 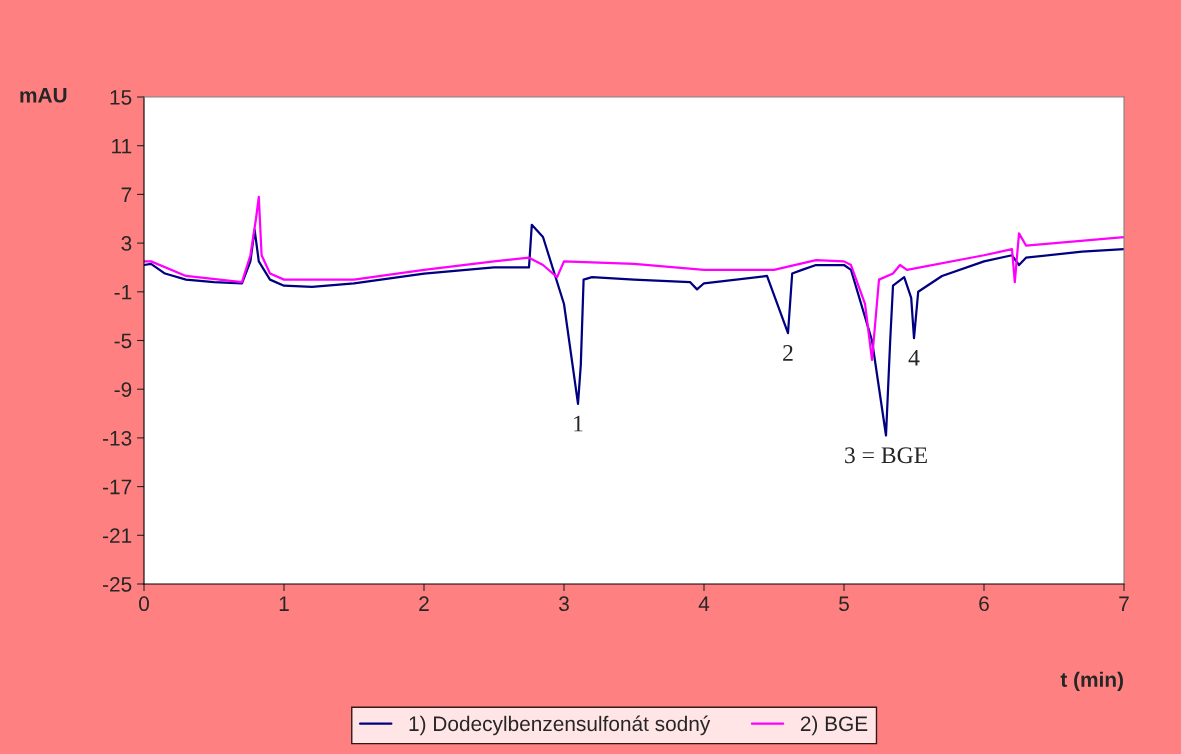 I want to click on x-tick-label: 5, so click(x=844, y=604).